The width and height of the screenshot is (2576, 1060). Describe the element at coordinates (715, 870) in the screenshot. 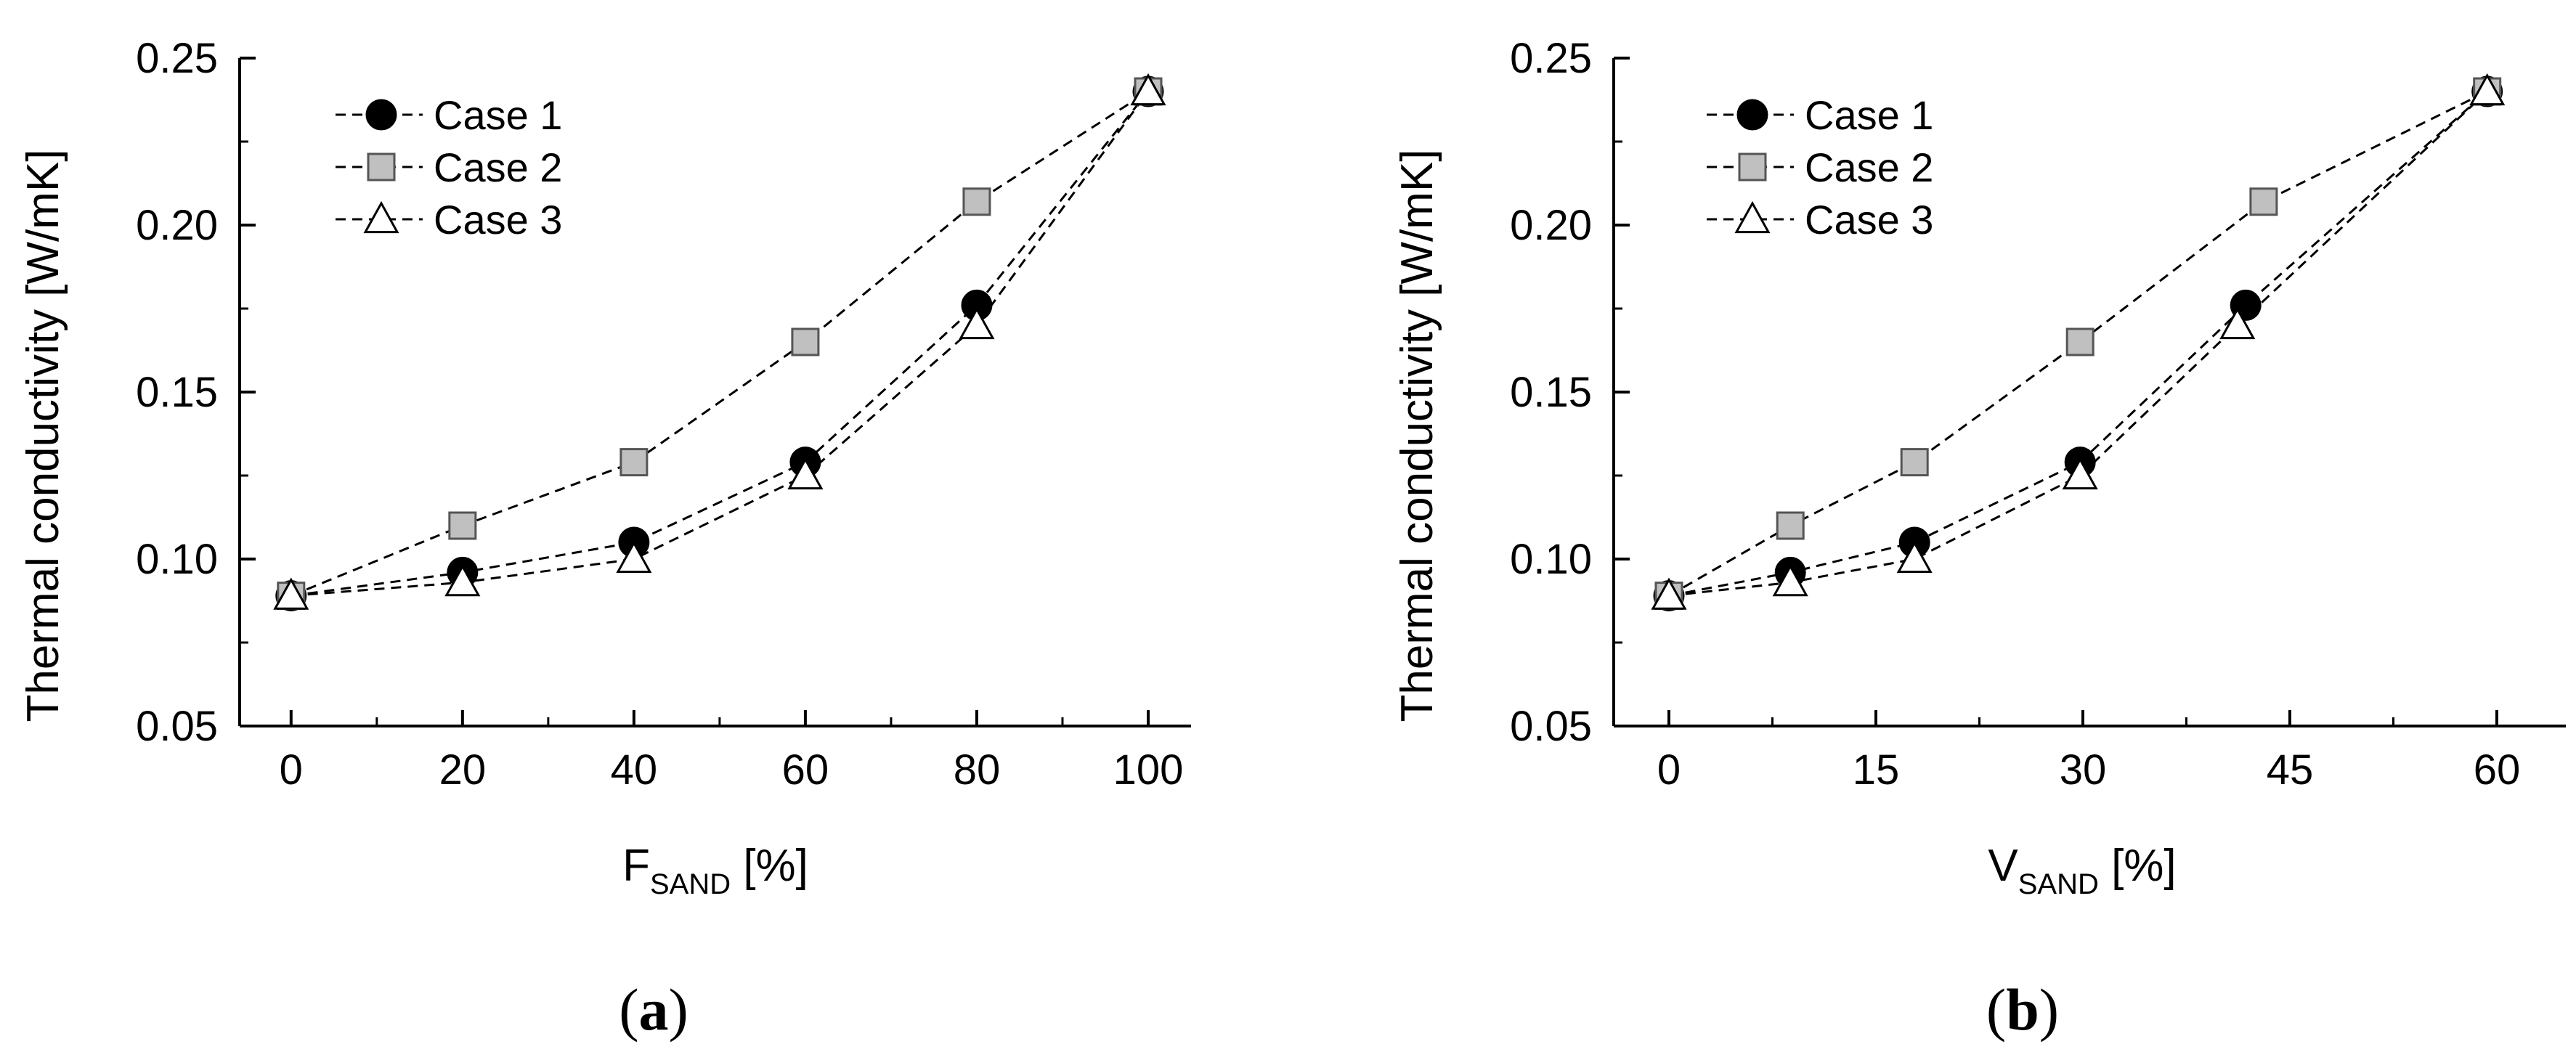

I see `x-axis-title: FSAND [%]` at that location.